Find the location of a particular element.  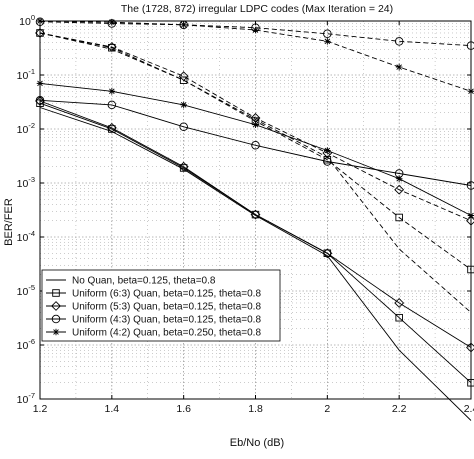

y-axis-label: BER/FER is located at coordinates (9, 222).